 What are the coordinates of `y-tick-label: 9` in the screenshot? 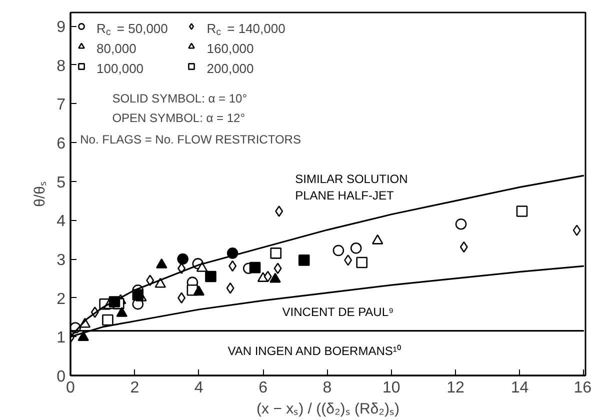 It's located at (61, 27).